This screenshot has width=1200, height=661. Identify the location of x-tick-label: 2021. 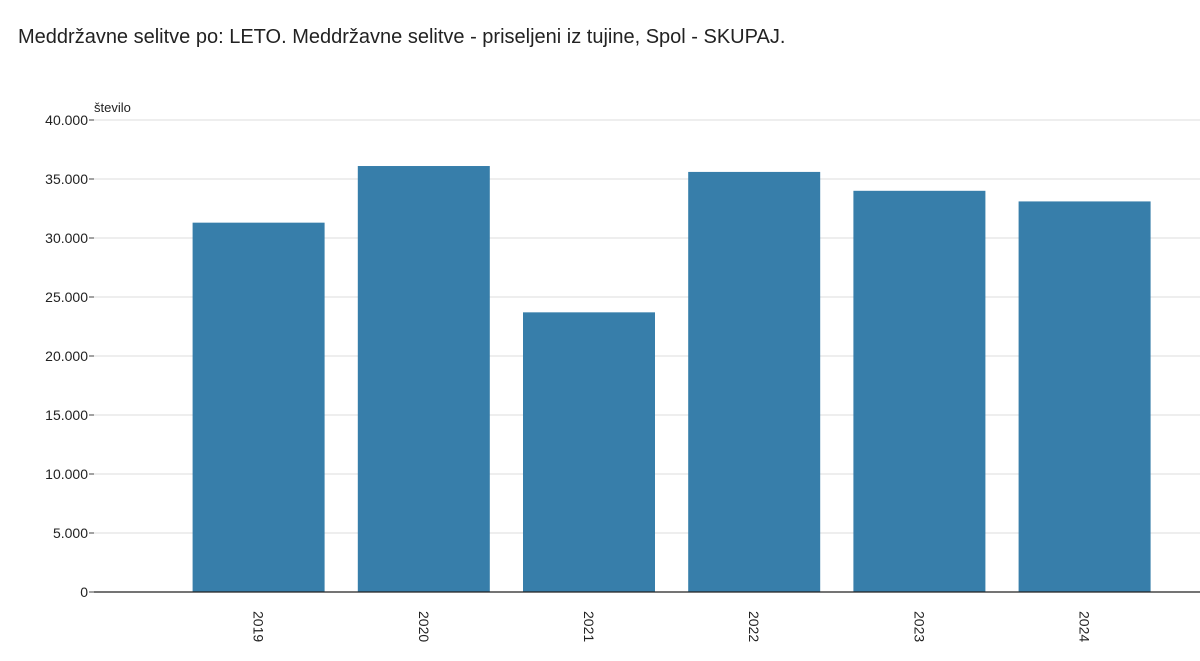
(589, 626).